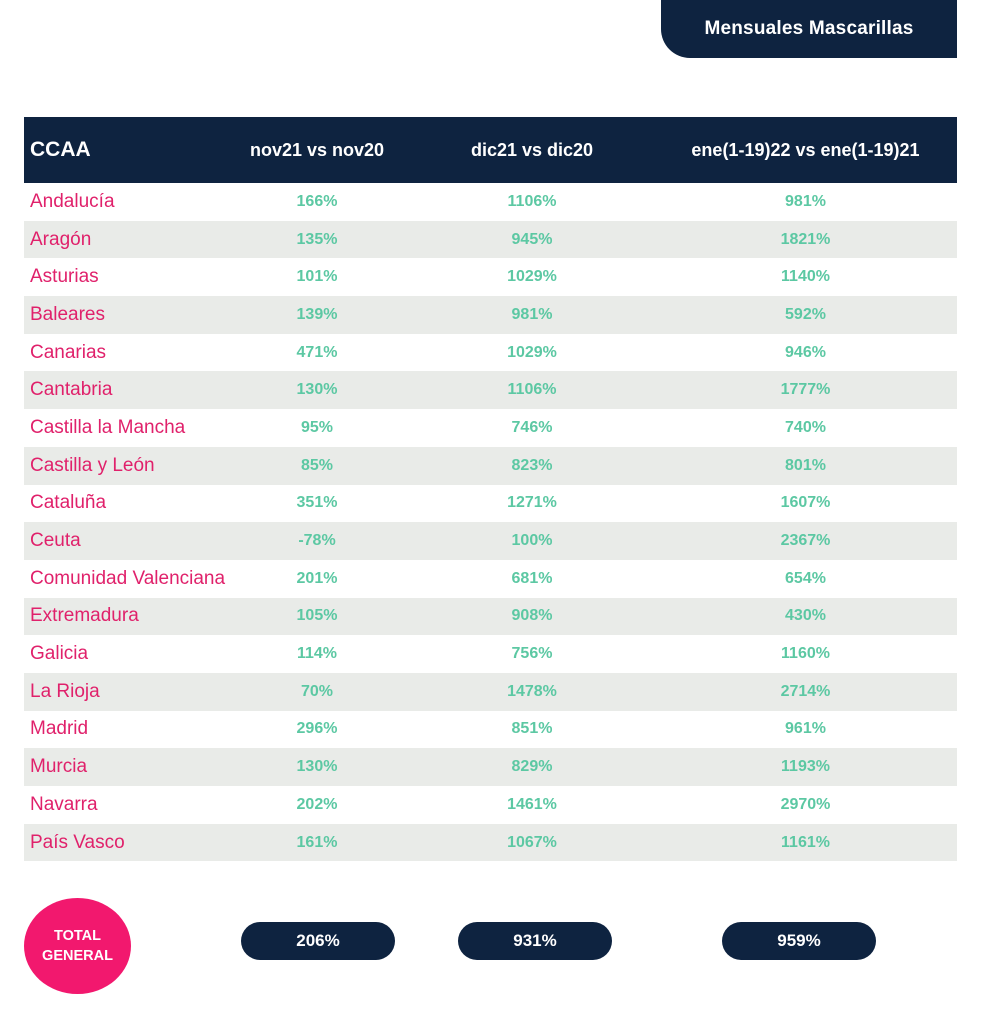 This screenshot has width=985, height=1024. What do you see at coordinates (77, 946) in the screenshot?
I see `total-general-badge: TOTAL GENERAL` at bounding box center [77, 946].